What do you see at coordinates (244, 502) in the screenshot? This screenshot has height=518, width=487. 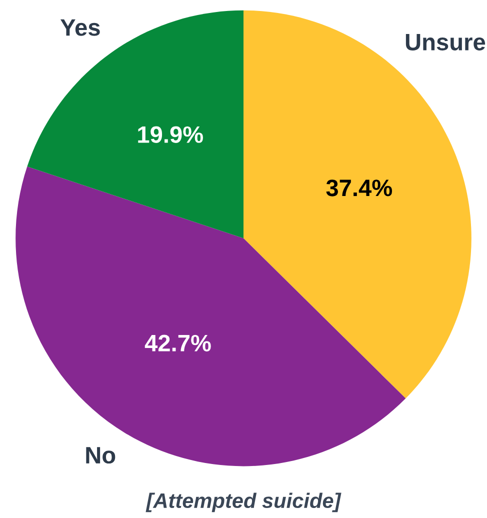 I see `text: [Attempted suicide]` at bounding box center [244, 502].